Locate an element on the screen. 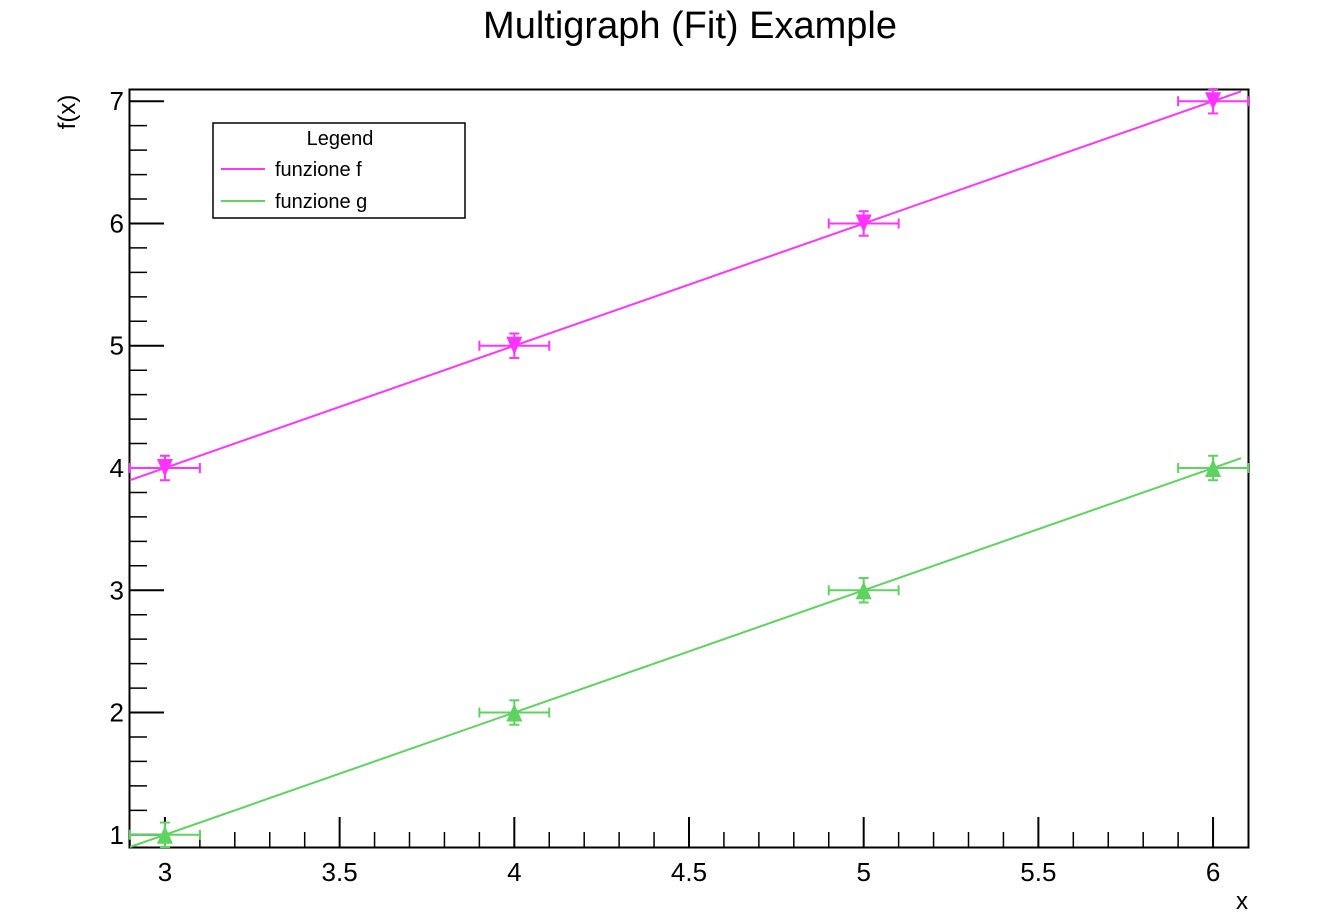 The width and height of the screenshot is (1321, 915). x-tick-label: 6 is located at coordinates (1213, 872).